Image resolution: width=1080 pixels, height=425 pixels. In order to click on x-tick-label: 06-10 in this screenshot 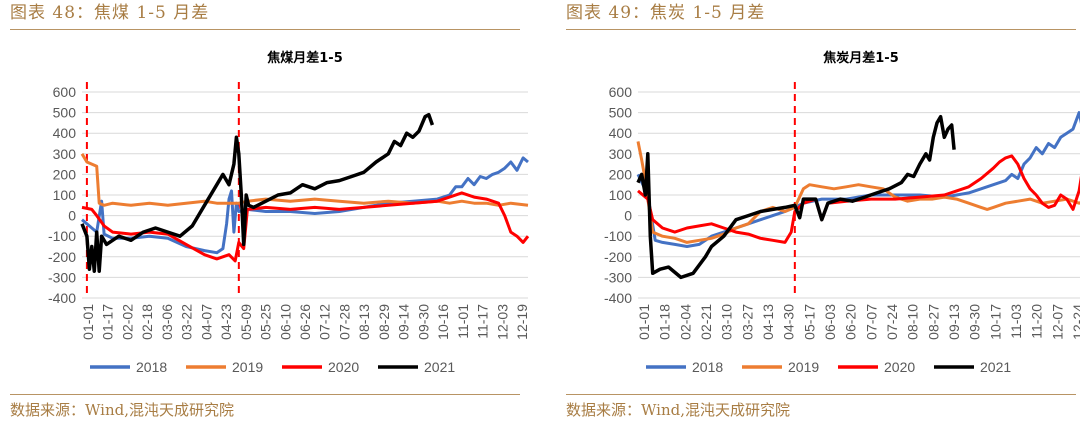, I will do `click(285, 322)`.